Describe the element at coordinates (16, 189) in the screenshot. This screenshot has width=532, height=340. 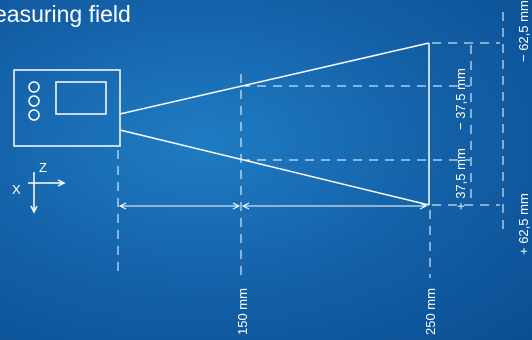
I see `axis-x-label: X` at that location.